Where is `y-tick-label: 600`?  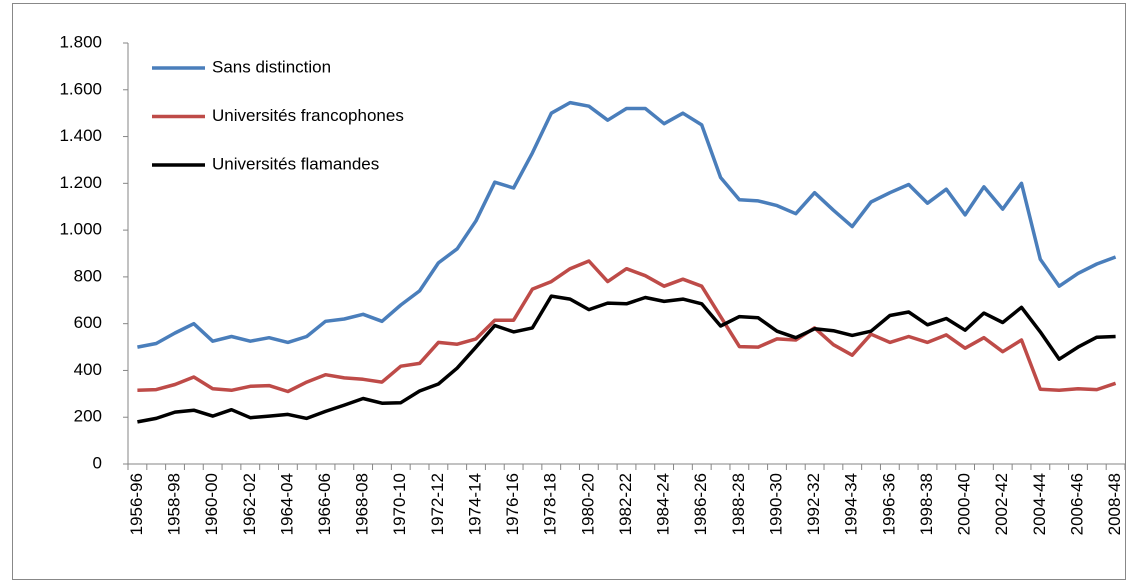
y-tick-label: 600 is located at coordinates (88, 322).